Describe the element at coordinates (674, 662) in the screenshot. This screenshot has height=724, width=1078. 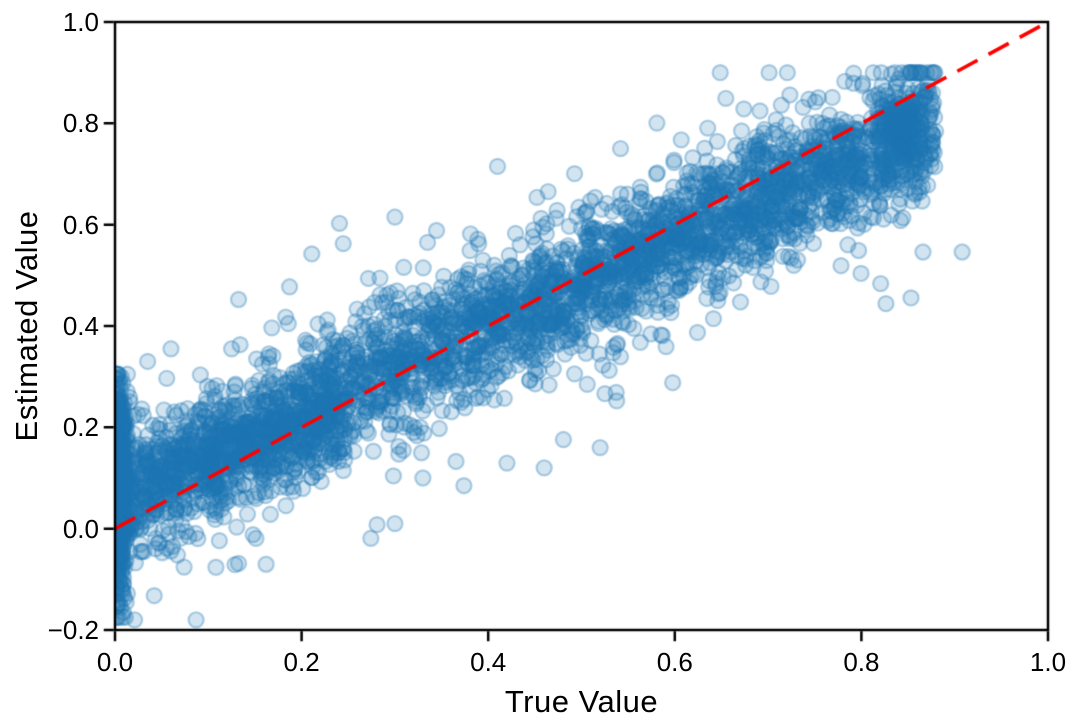
I see `x-tick-label: 0.6` at that location.